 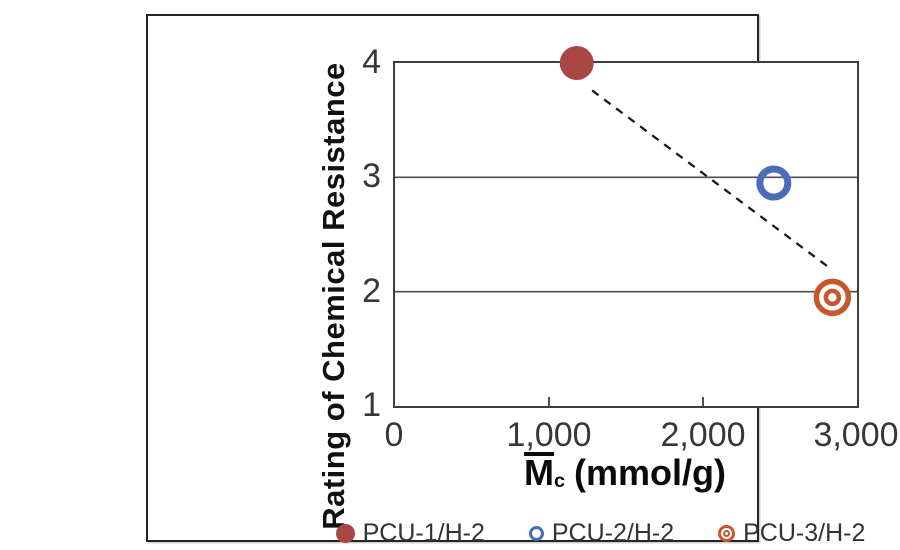 What do you see at coordinates (560, 480) in the screenshot?
I see `mc-subscript: c` at bounding box center [560, 480].